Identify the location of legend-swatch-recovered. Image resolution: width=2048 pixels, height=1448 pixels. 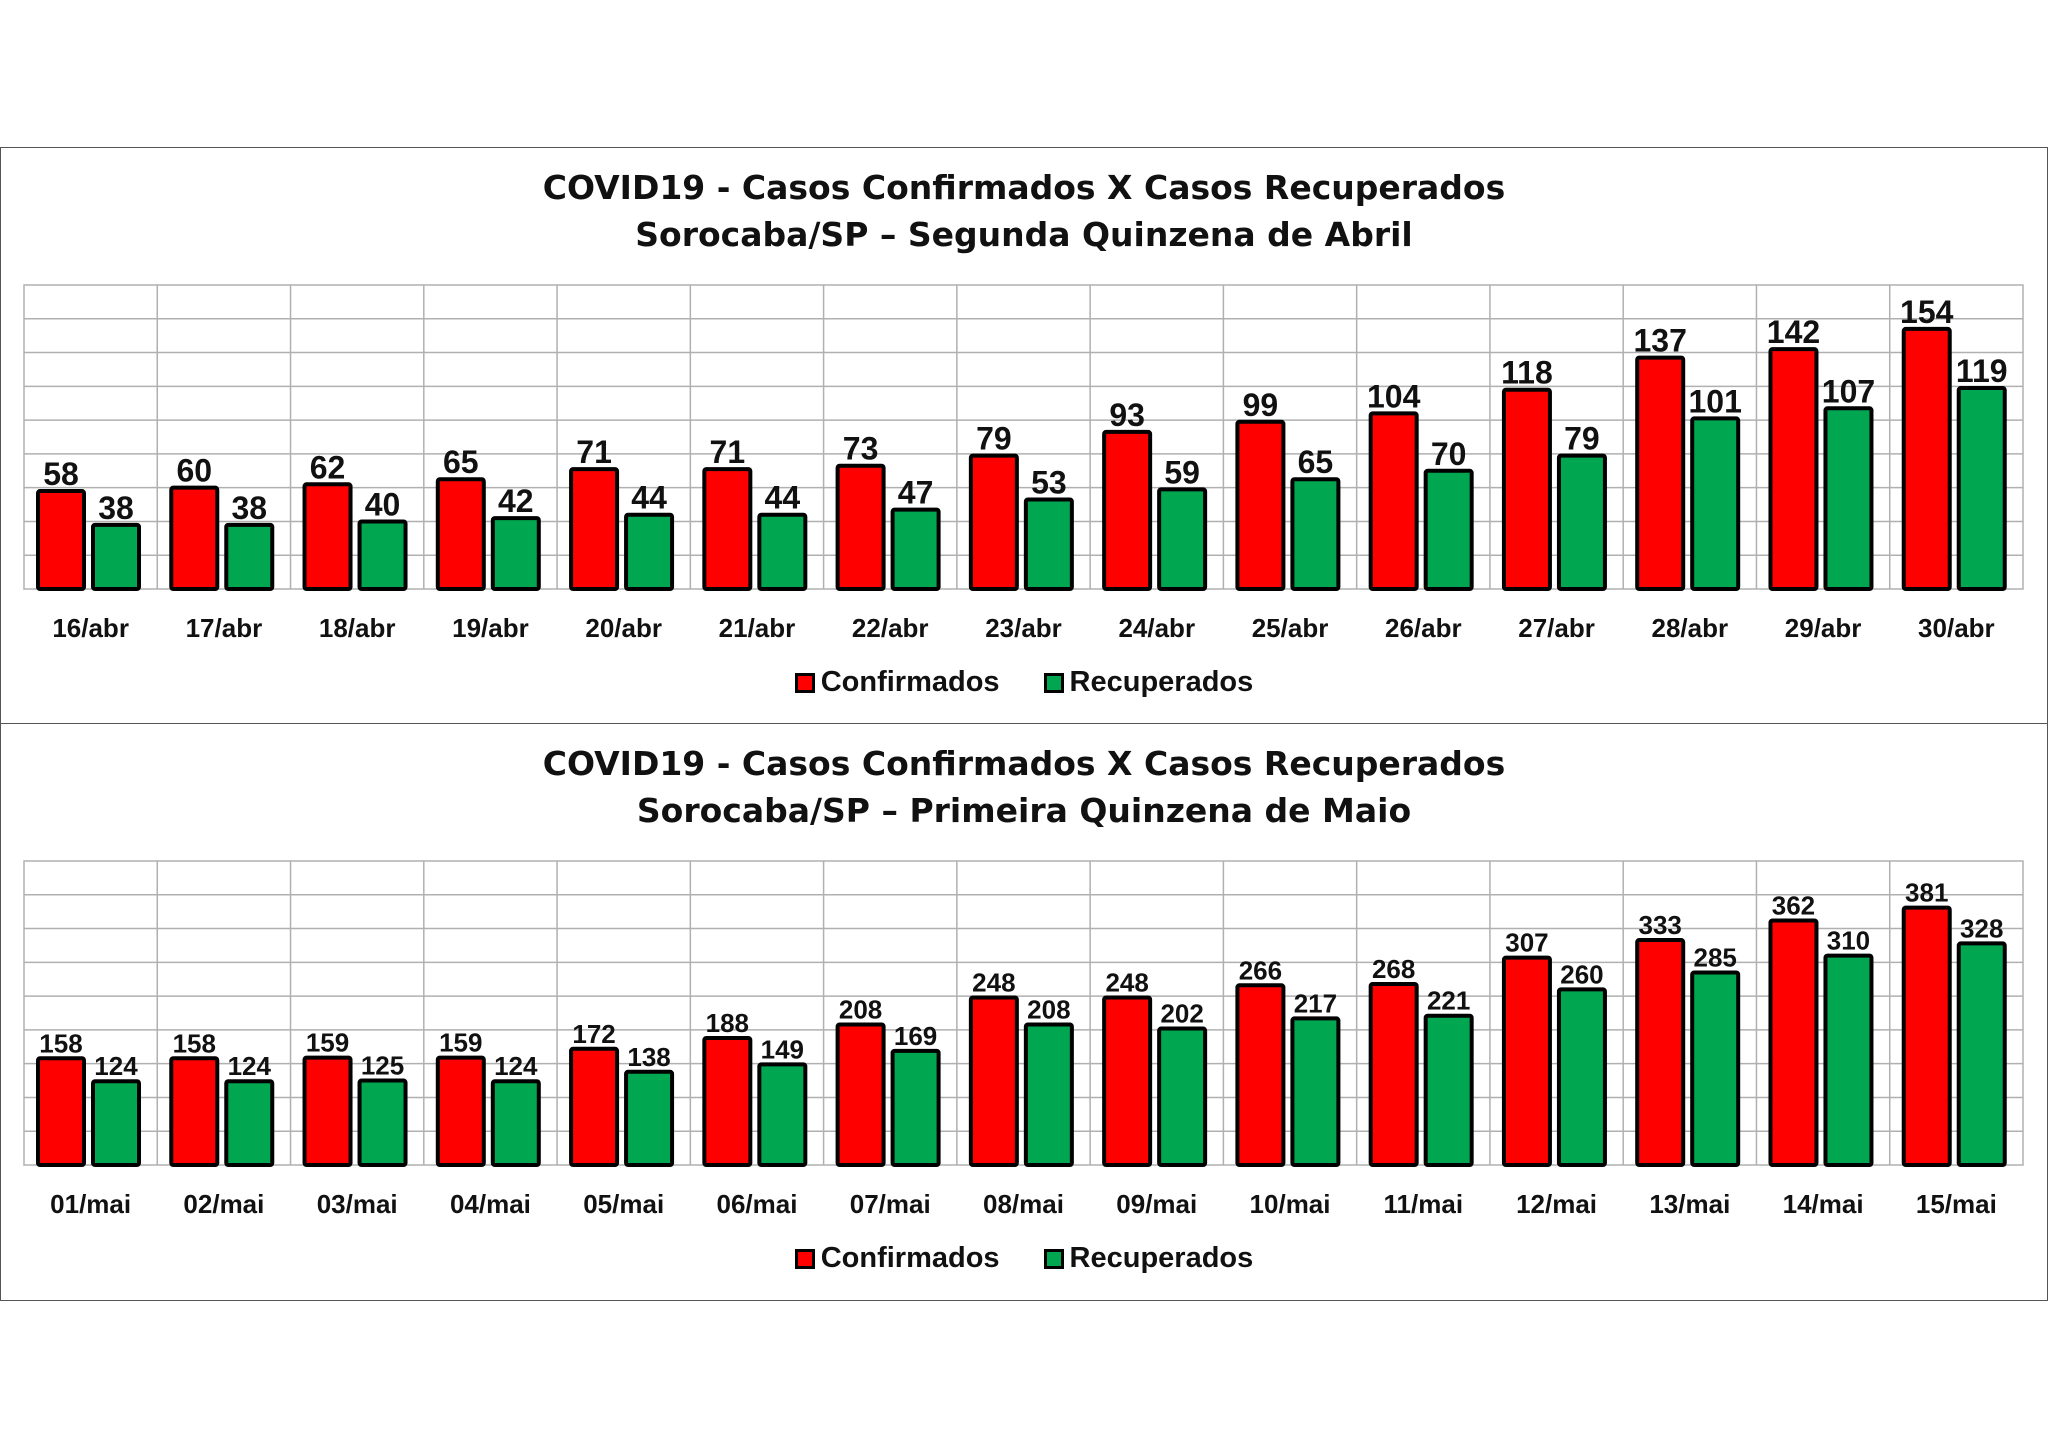
(1053, 682).